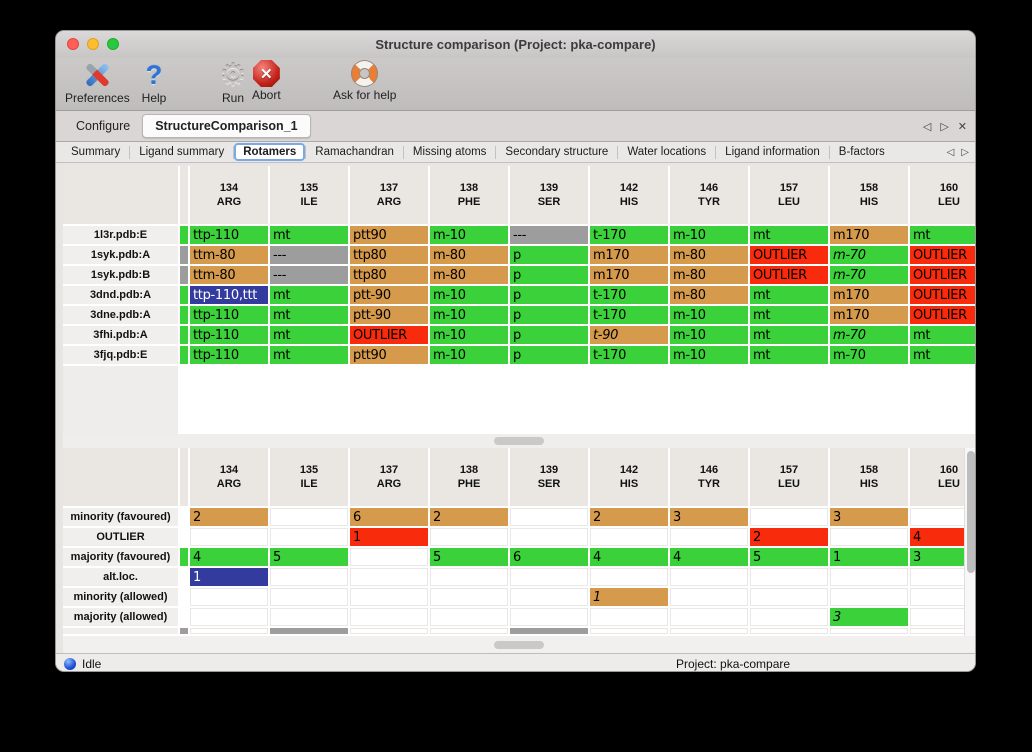  Describe the element at coordinates (266, 81) in the screenshot. I see `toolbar-button-abort: Abort` at that location.